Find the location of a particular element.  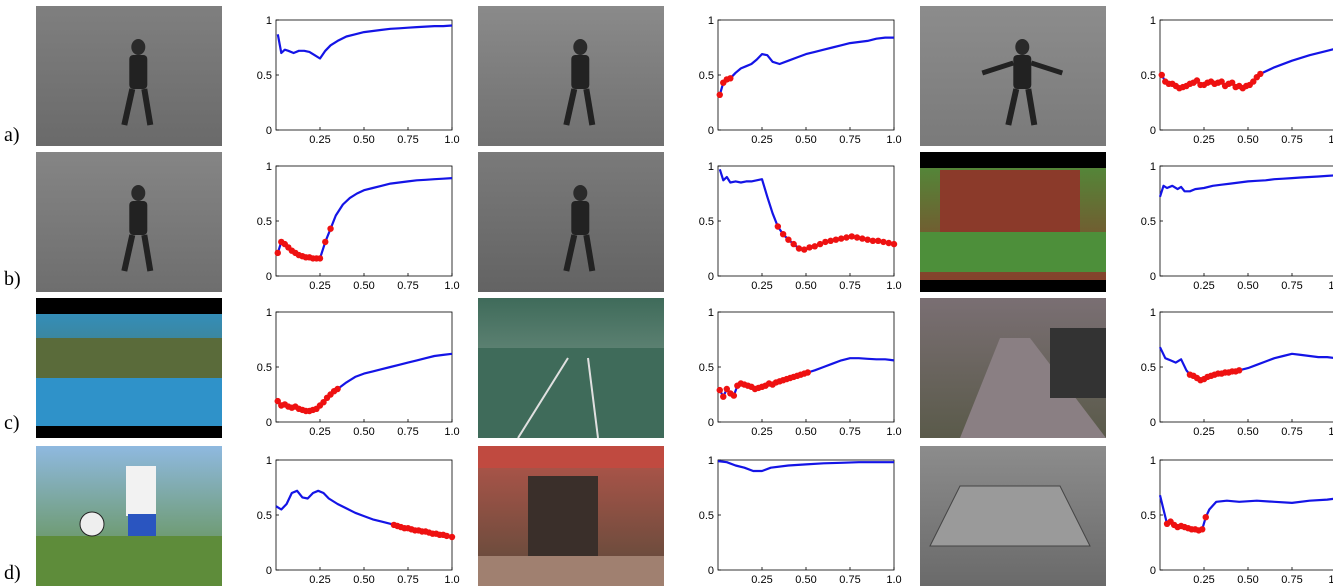

player-shorts is located at coordinates (142, 525).